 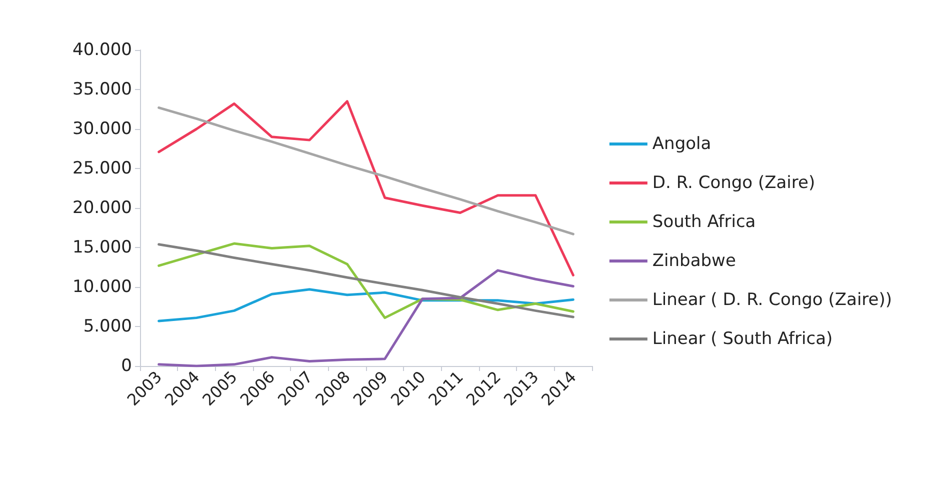 What do you see at coordinates (102, 168) in the screenshot?
I see `y-tick-label: 25.000` at bounding box center [102, 168].